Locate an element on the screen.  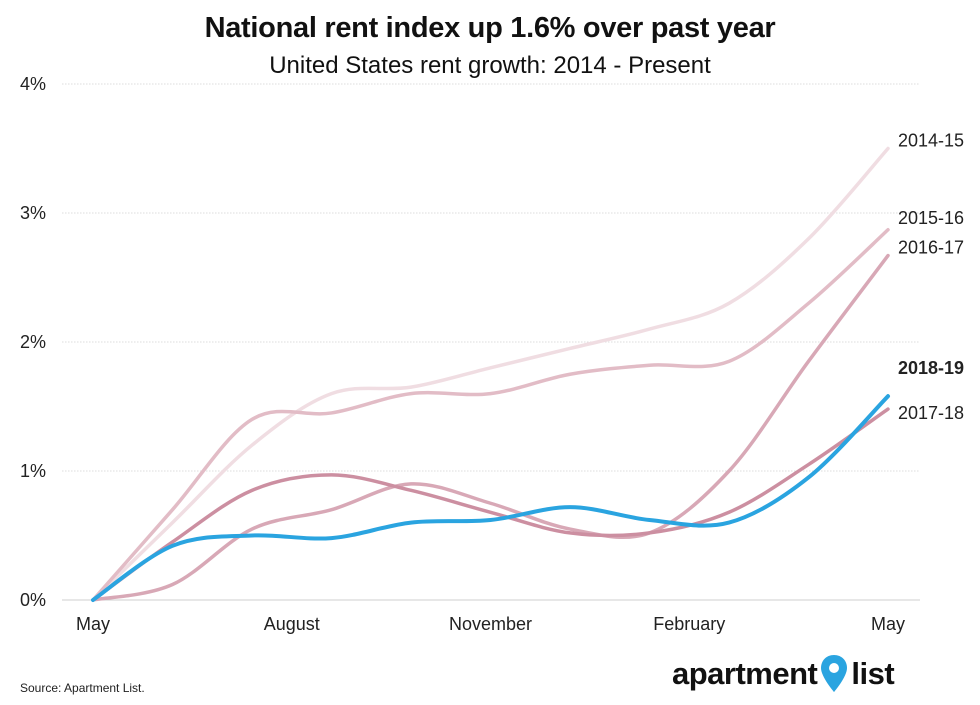
y-tick-label: 4% is located at coordinates (33, 84).